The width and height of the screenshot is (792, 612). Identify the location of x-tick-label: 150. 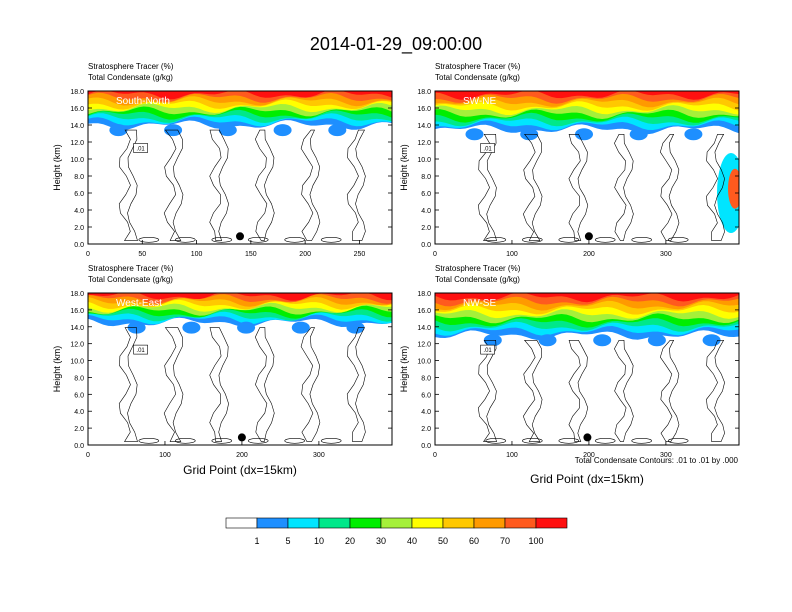
(251, 254).